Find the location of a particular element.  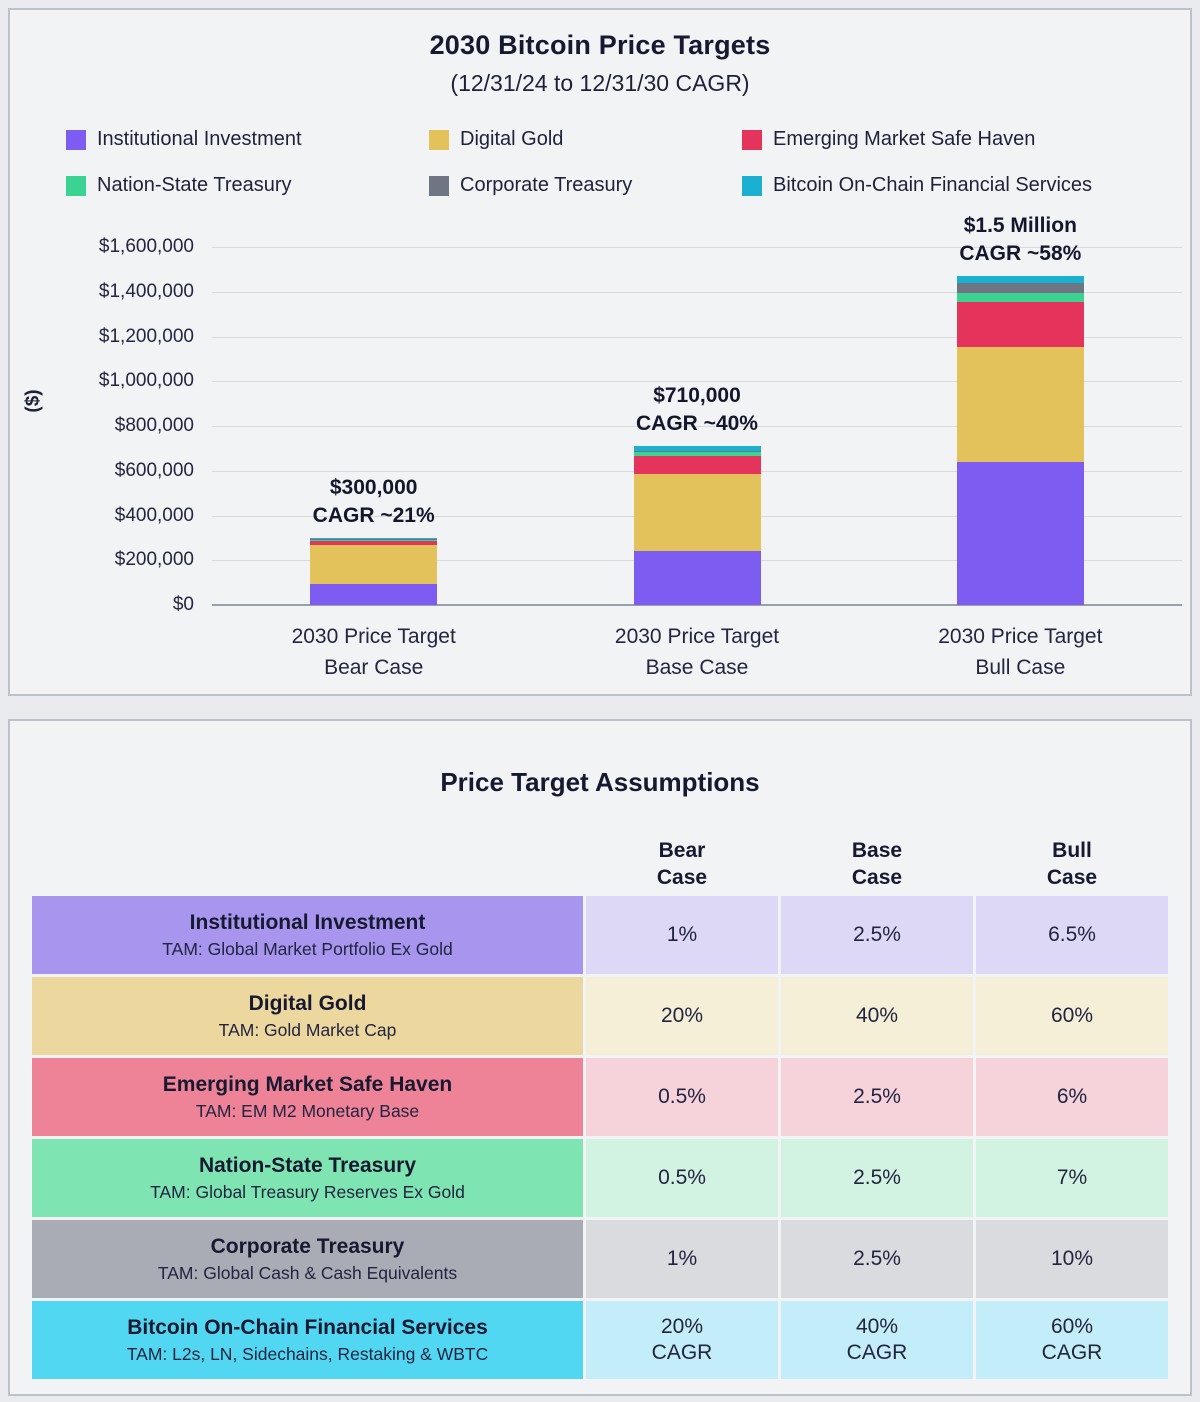

assumption-value-nation-state-treasury-bull-case: 7% is located at coordinates (1072, 1178).